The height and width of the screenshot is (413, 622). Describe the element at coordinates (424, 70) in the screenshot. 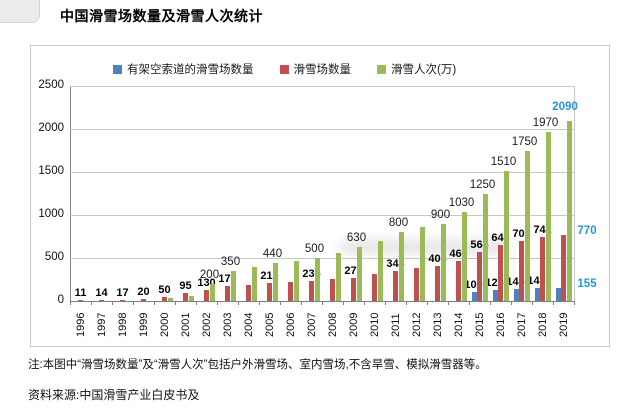

I see `legend-label: 滑雪人次(万)` at that location.